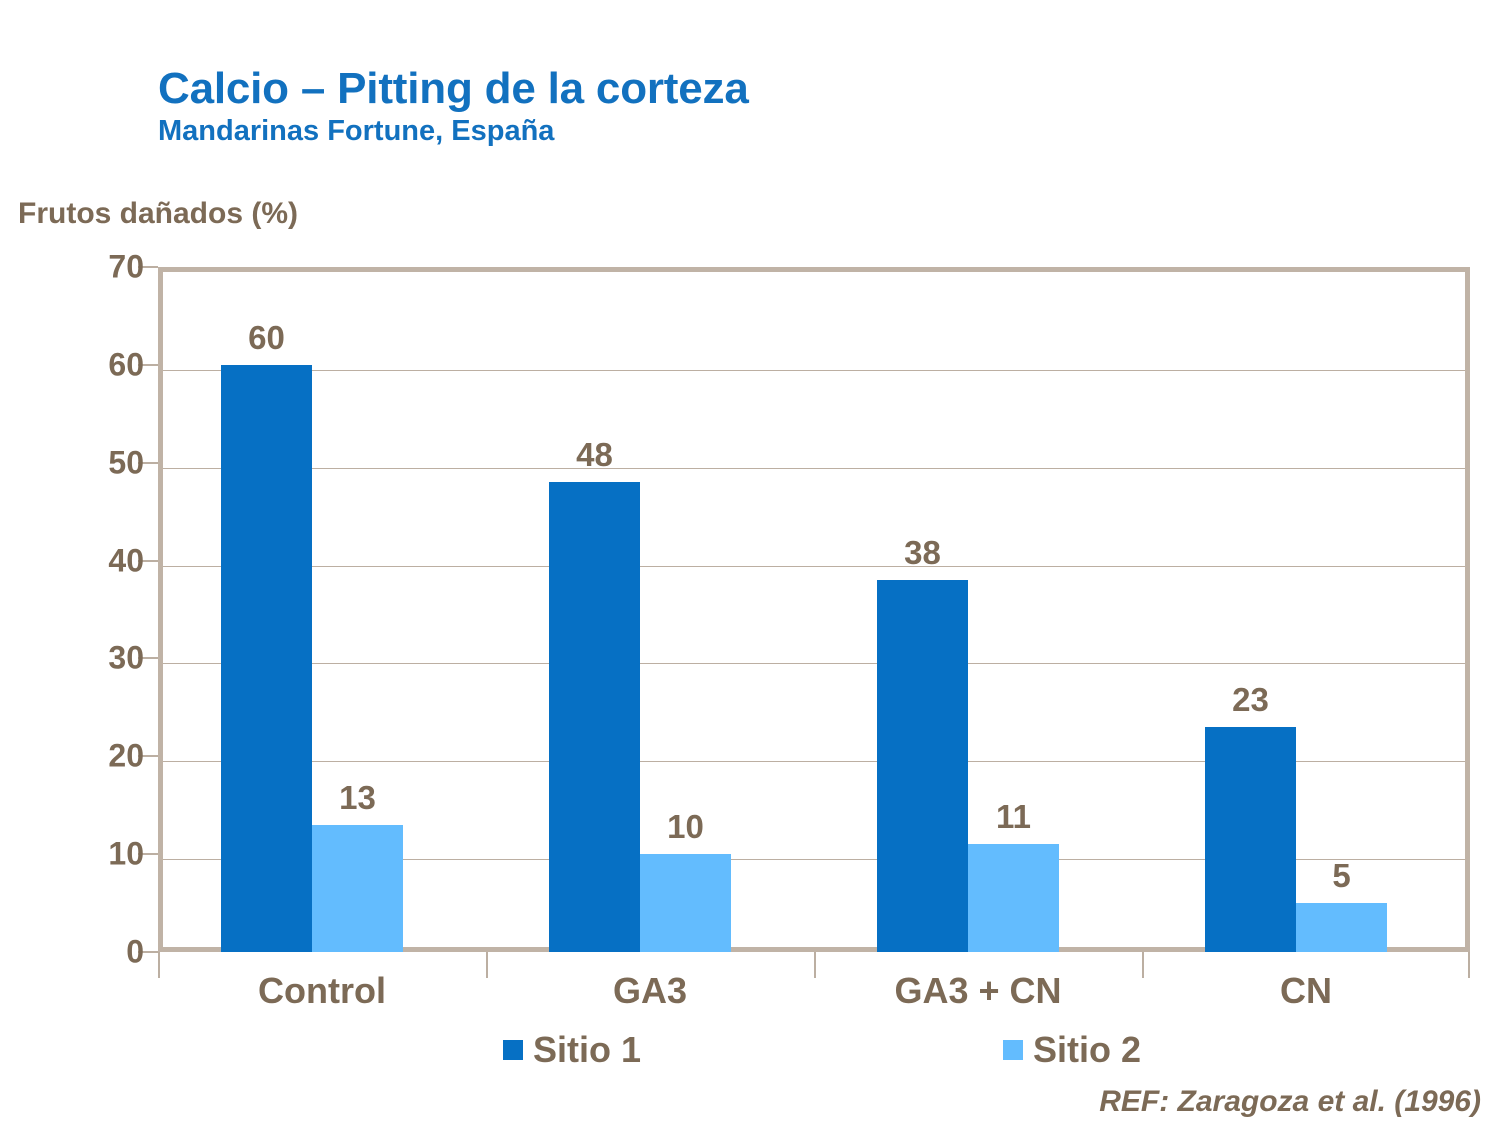 The image size is (1499, 1125). What do you see at coordinates (126, 853) in the screenshot?
I see `y-axis-tick-label: 10` at bounding box center [126, 853].